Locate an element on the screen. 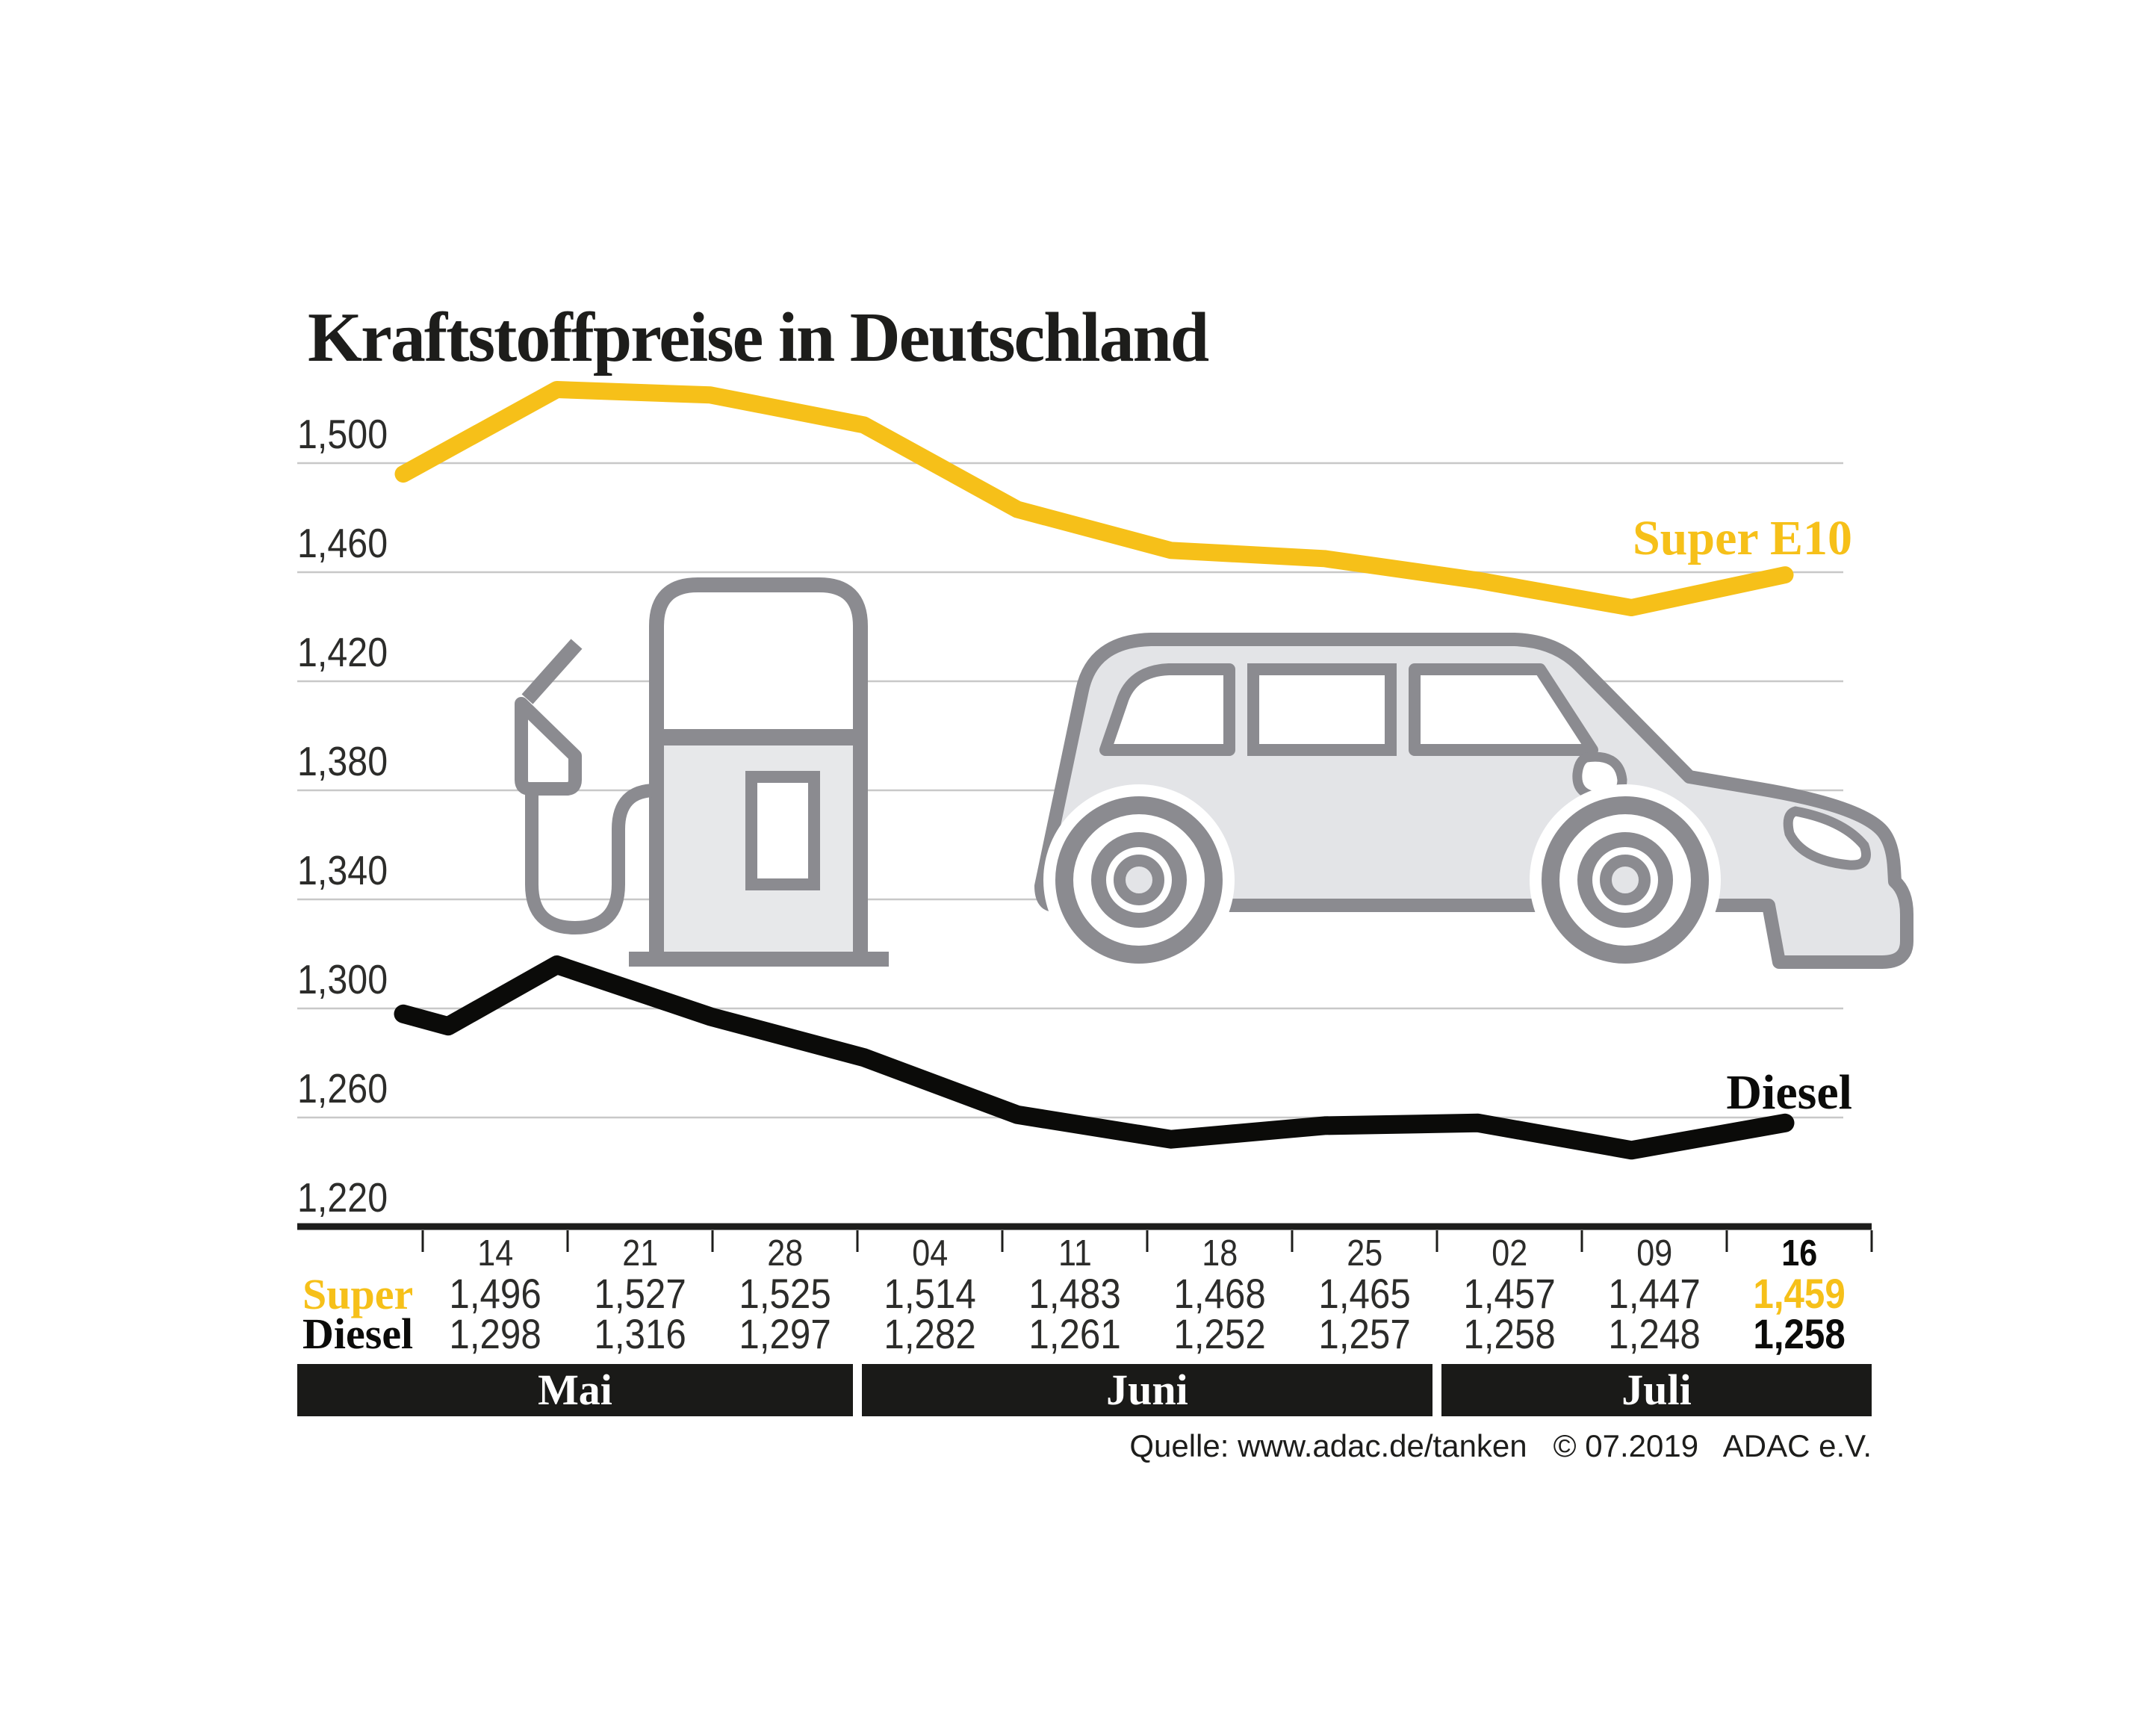  y-axis-label: 1,260 is located at coordinates (342, 1088).